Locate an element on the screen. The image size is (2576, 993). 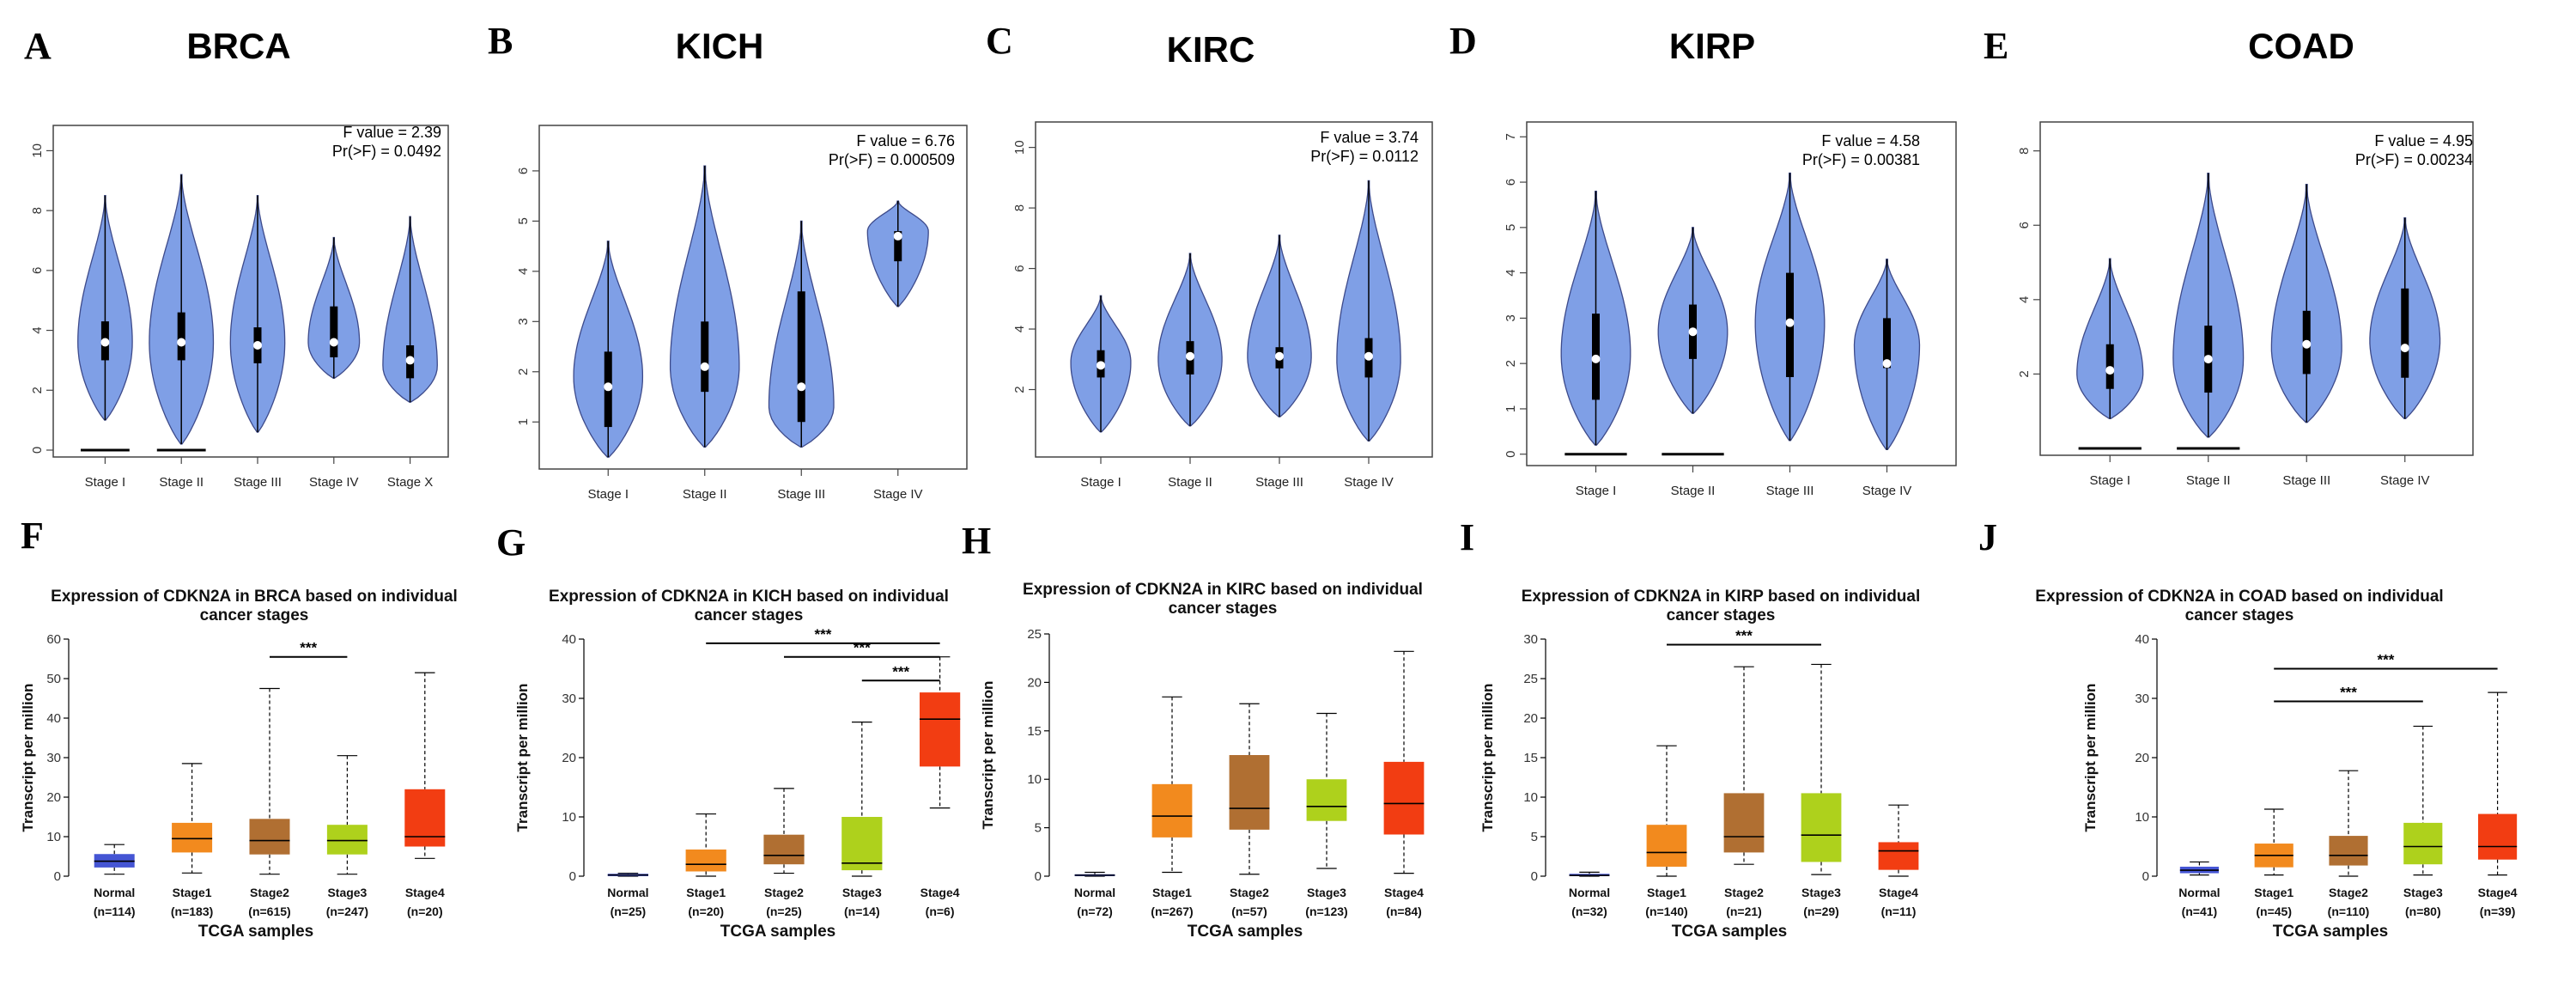
y-tick-label: 60 is located at coordinates (53, 639).